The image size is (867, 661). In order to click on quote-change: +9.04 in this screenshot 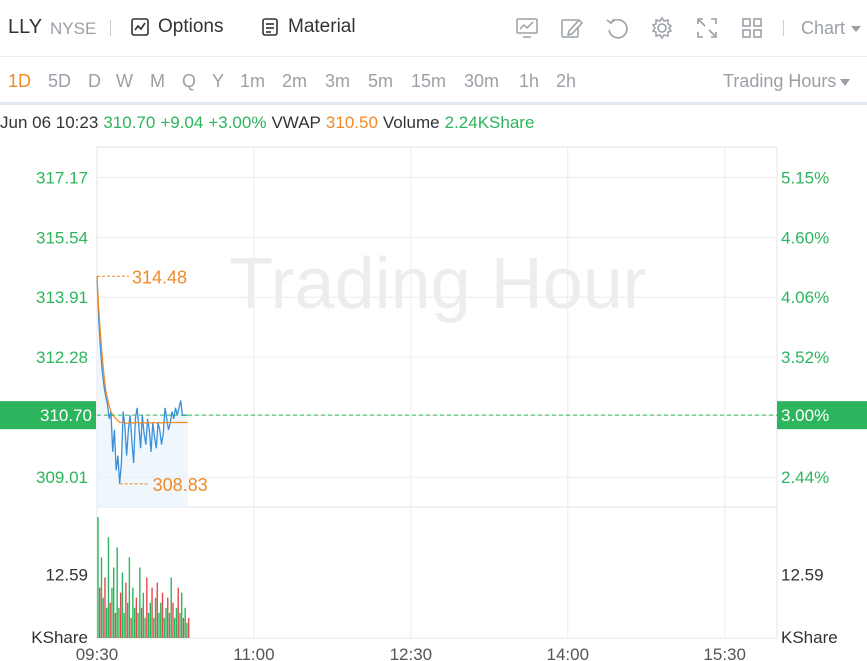, I will do `click(182, 122)`.